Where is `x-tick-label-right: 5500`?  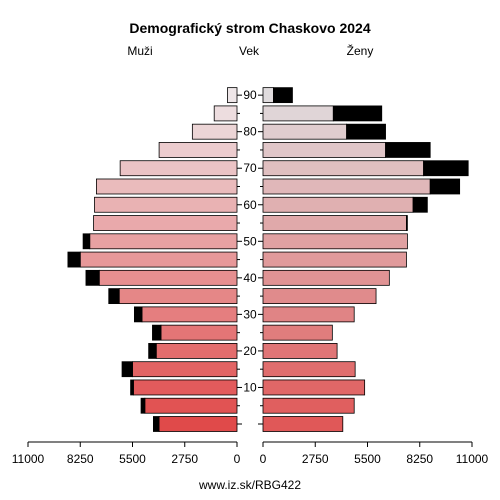 x-tick-label-right: 5500 is located at coordinates (367, 459).